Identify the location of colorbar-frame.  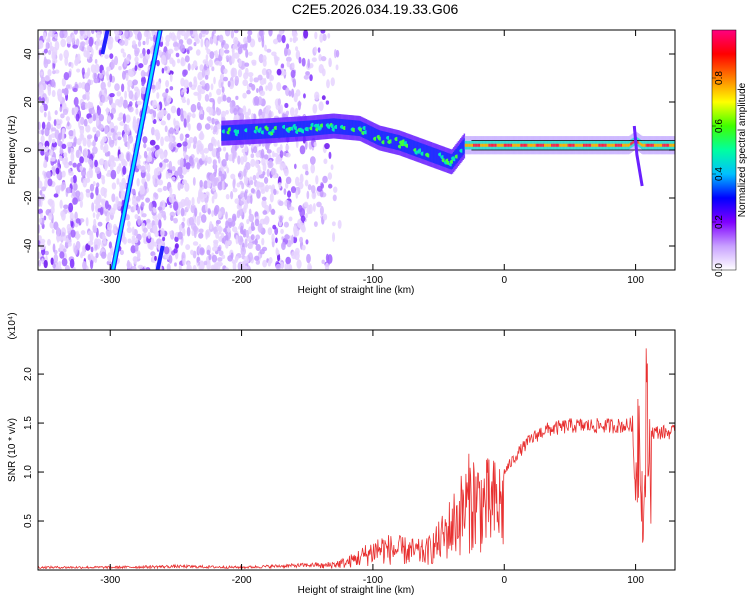
(724, 150).